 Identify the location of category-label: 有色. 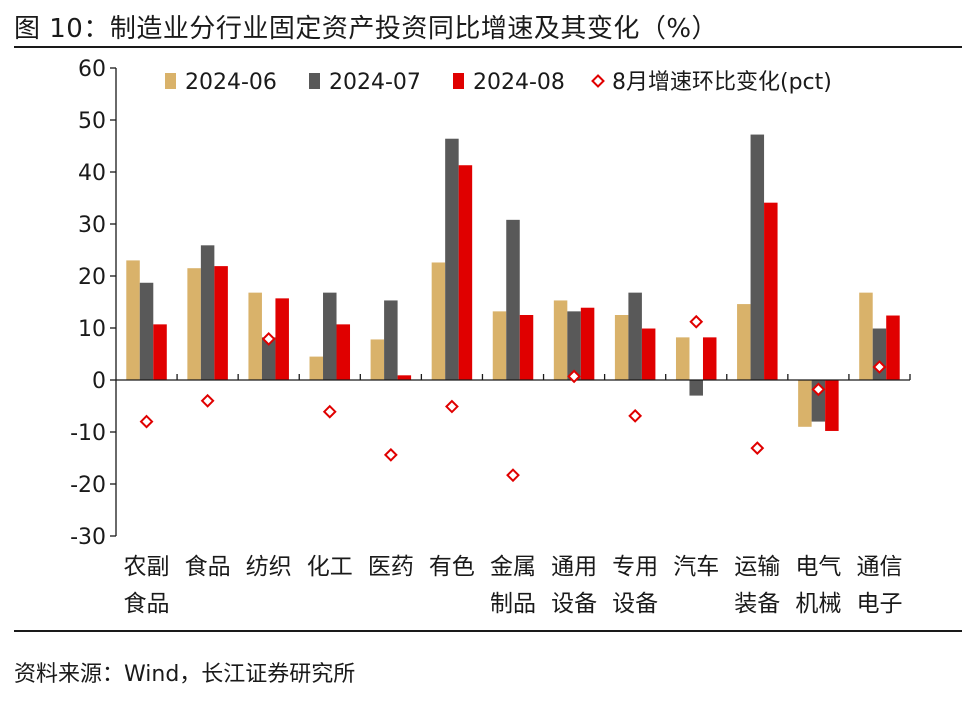
(452, 567).